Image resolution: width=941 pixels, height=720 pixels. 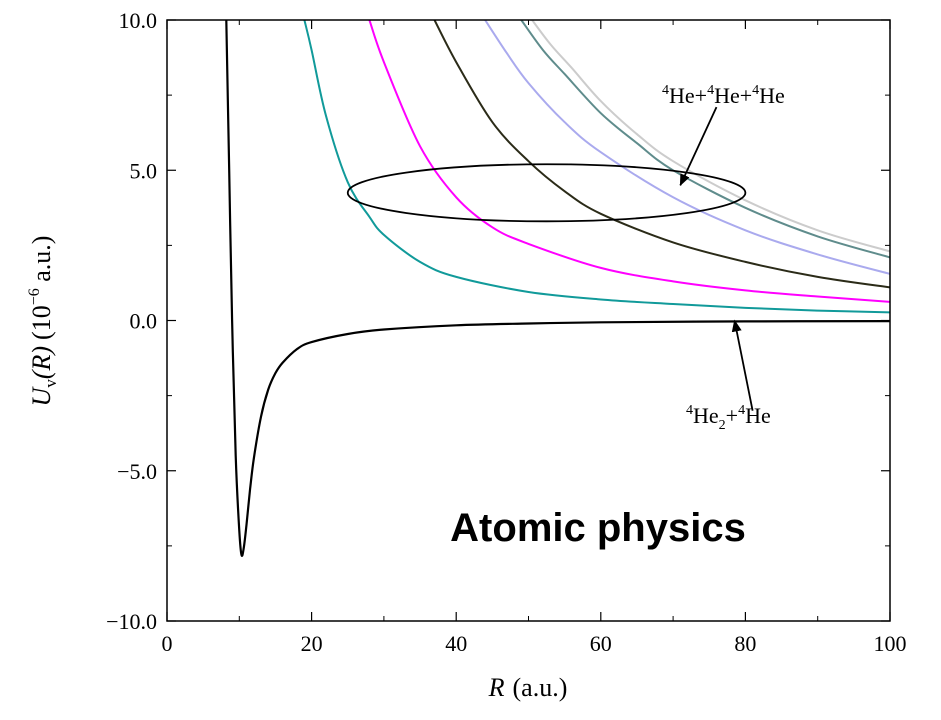 I want to click on overlay-label: Atomic physics, so click(x=598, y=528).